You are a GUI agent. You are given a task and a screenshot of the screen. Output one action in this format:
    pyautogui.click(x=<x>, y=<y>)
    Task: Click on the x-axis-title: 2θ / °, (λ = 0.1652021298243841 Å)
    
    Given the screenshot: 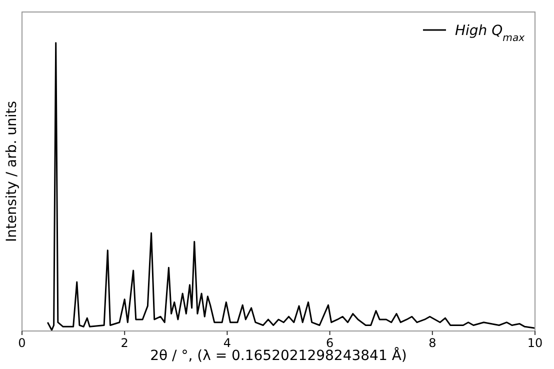 What is the action you would take?
    pyautogui.click(x=278, y=355)
    